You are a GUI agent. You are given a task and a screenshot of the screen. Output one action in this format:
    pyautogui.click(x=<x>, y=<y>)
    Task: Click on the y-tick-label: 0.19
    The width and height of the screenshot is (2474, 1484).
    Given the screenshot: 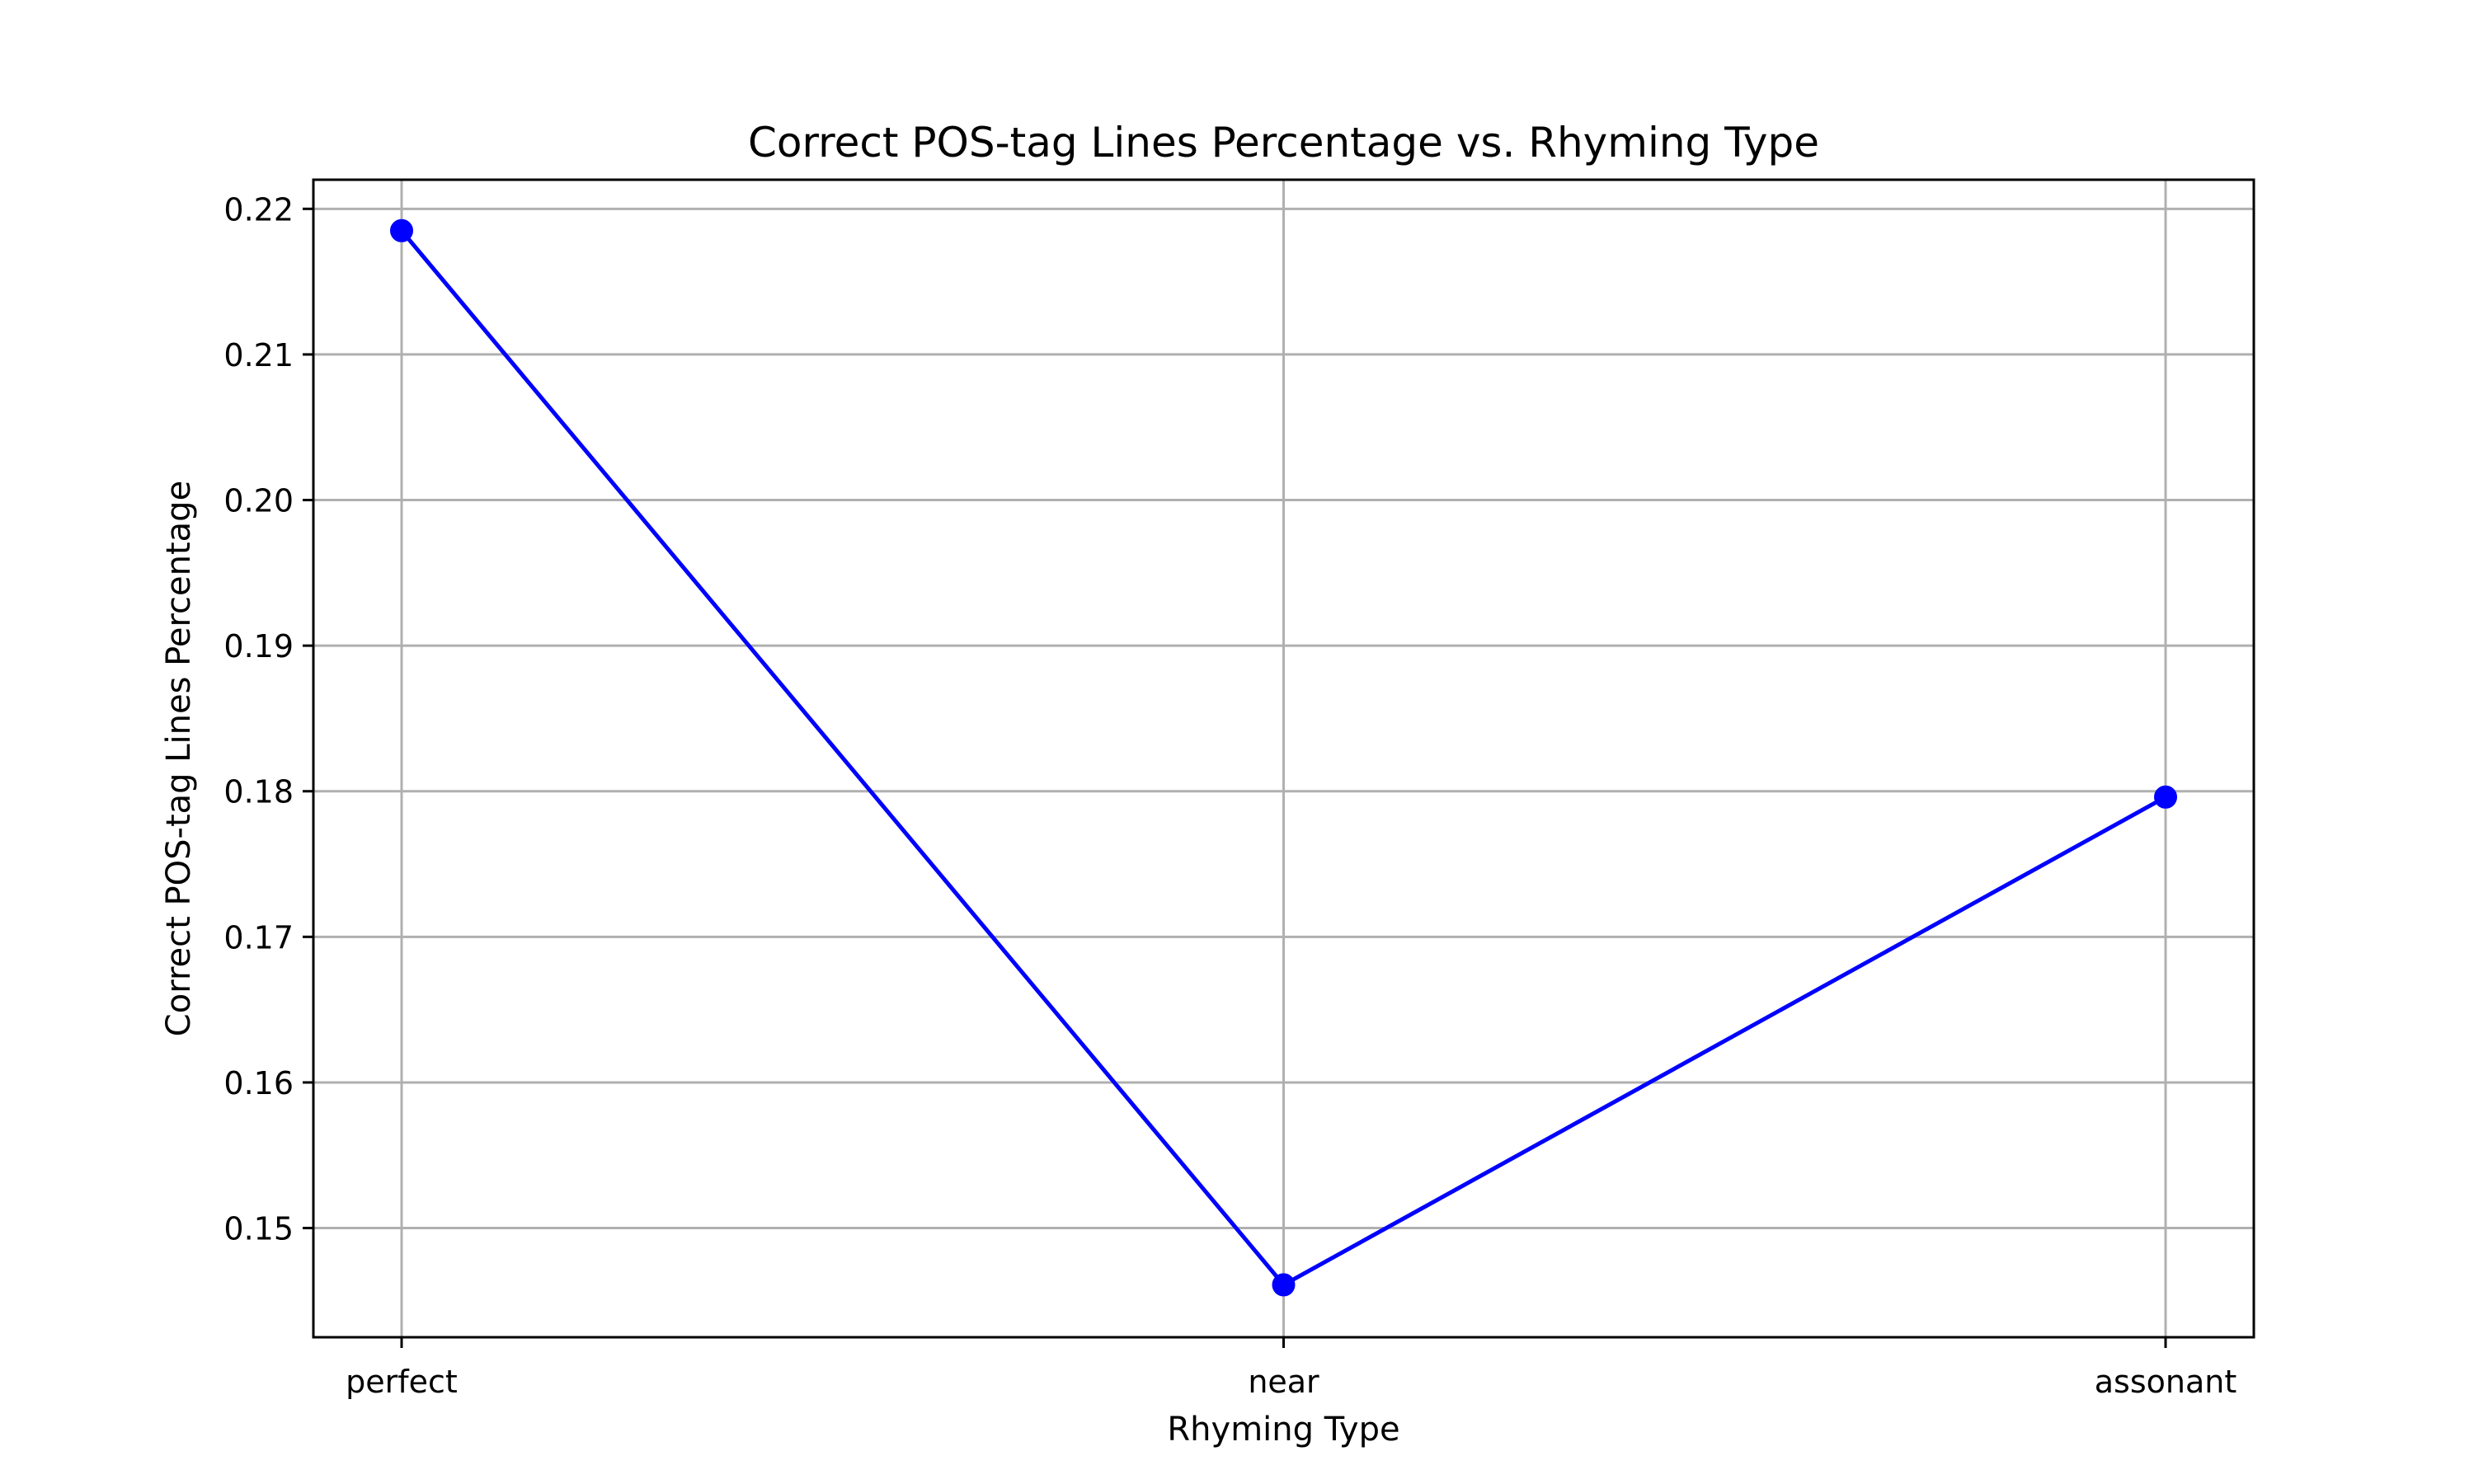 What is the action you would take?
    pyautogui.click(x=258, y=646)
    